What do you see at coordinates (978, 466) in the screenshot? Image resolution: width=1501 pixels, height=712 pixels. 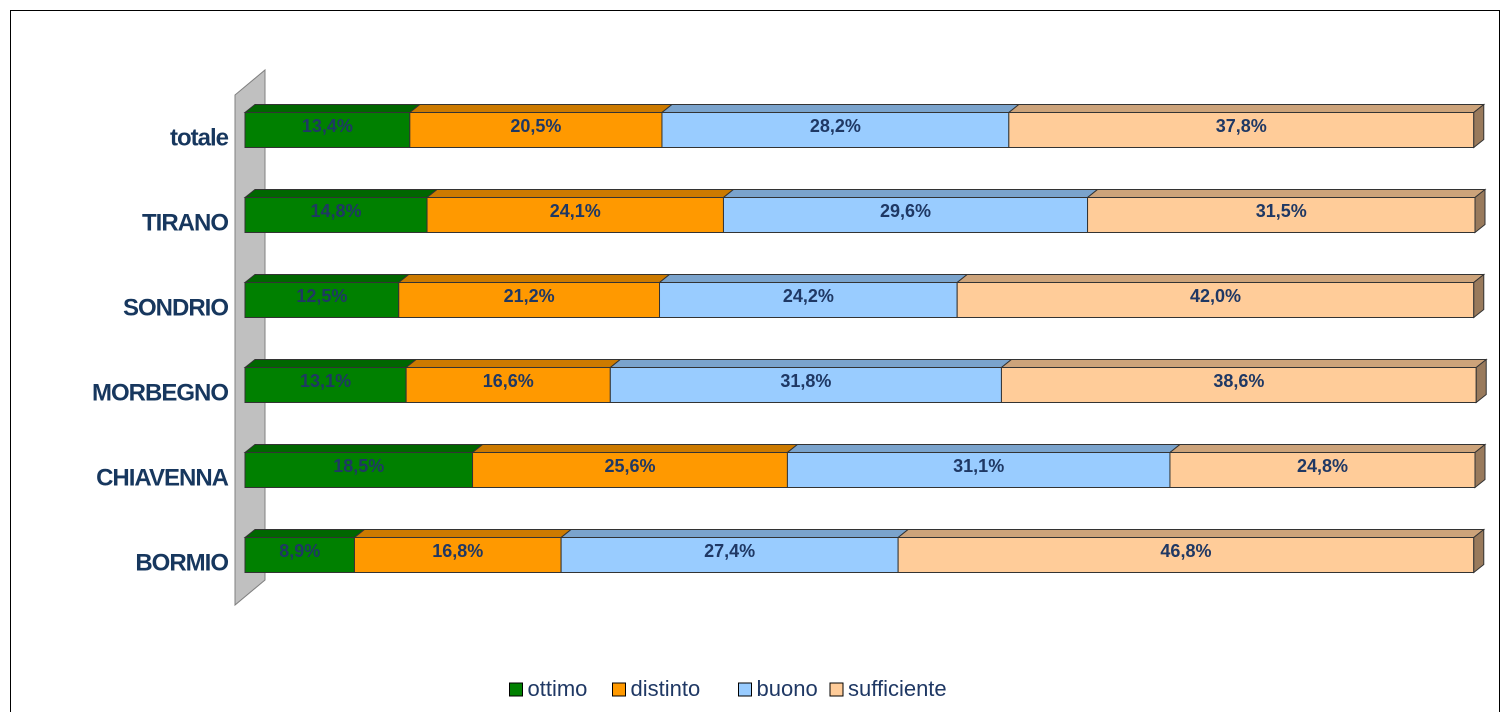 I see `data-label: 31,1%` at bounding box center [978, 466].